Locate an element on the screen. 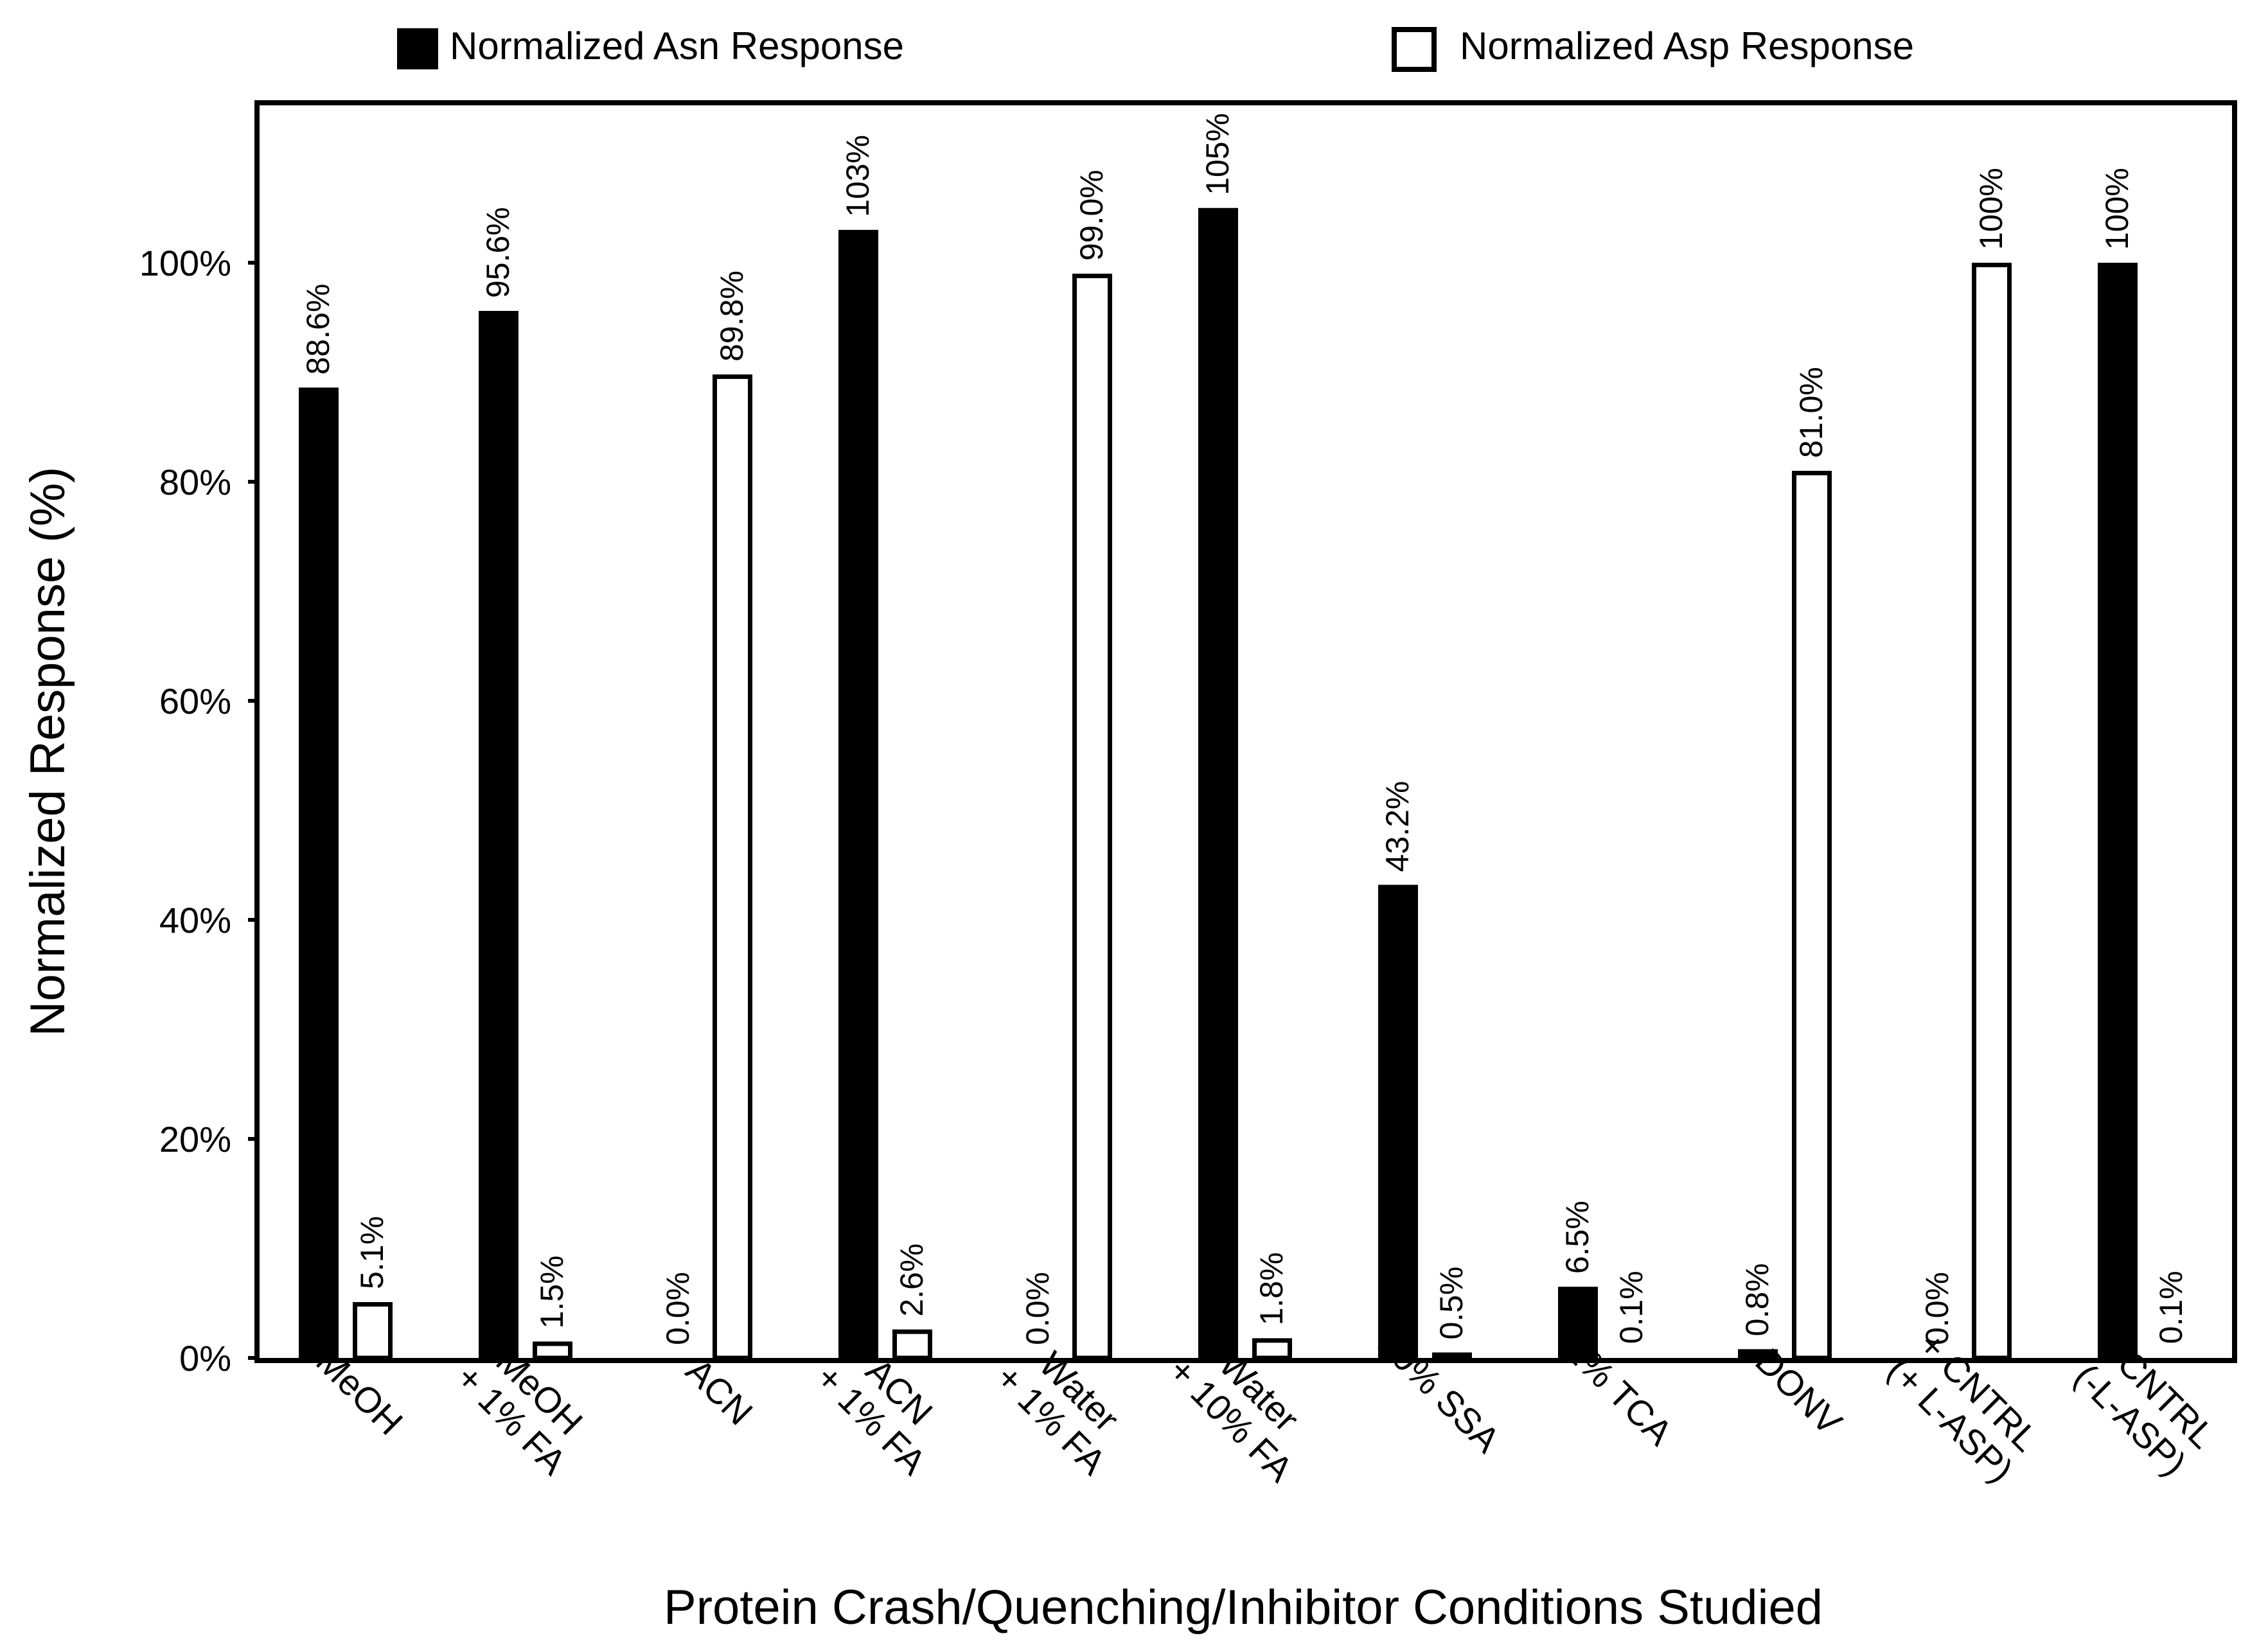 The image size is (2268, 1647). legend-label-asp: Normalized Asp Response is located at coordinates (1687, 45).